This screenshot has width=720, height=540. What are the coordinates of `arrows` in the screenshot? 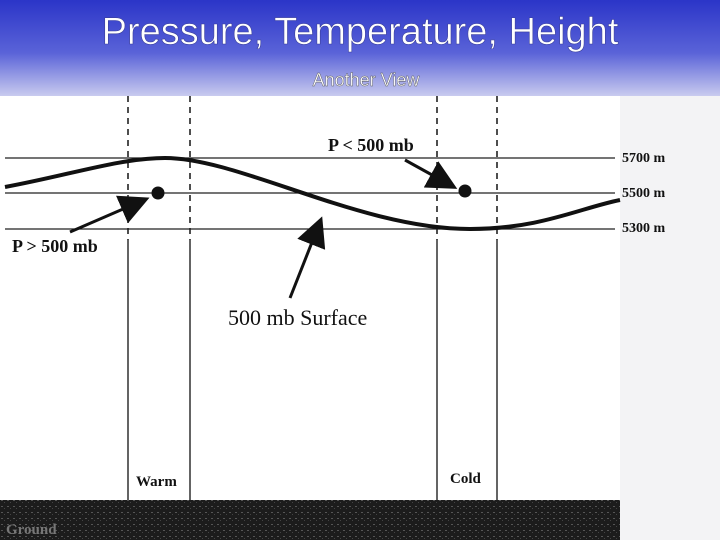 It's located at (263, 228).